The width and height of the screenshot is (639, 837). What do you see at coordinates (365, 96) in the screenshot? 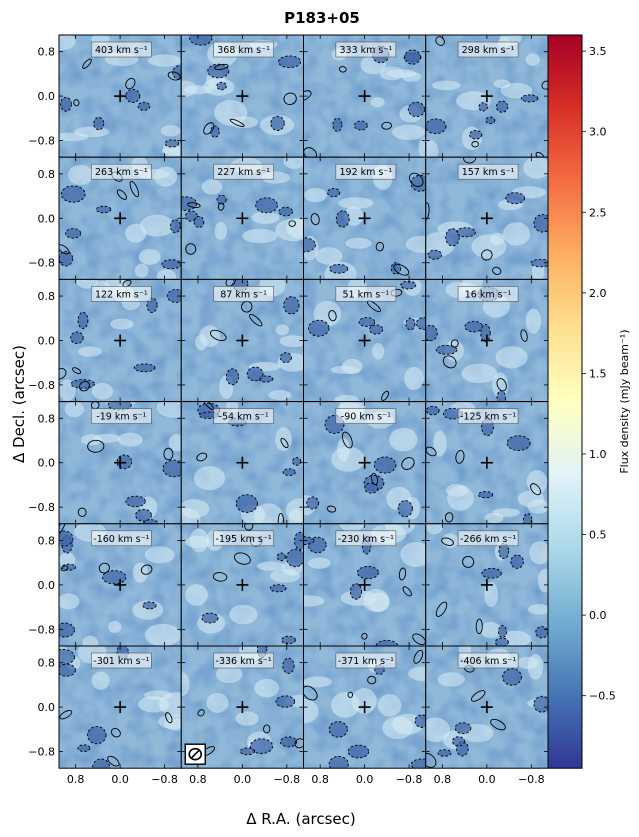
I see `panel: 333 km s⁻¹` at bounding box center [365, 96].